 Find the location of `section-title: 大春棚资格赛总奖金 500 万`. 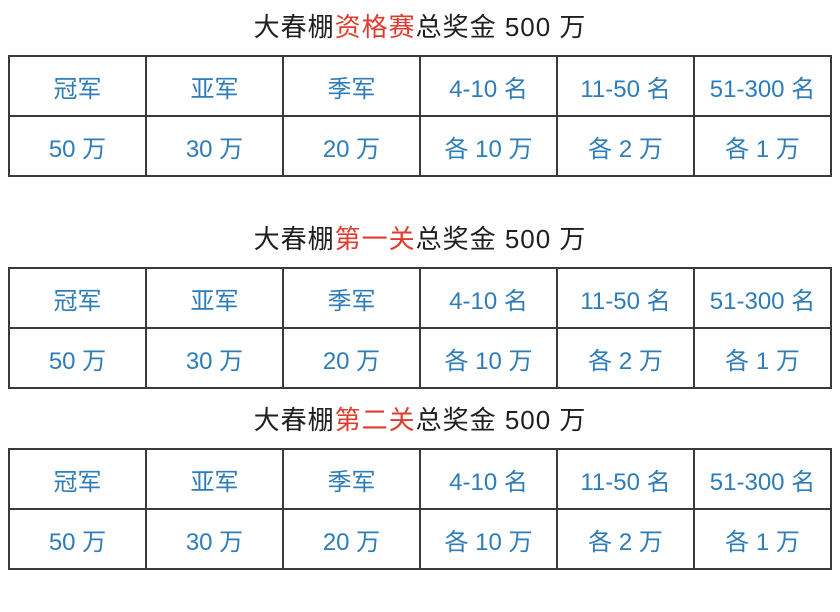

section-title: 大春棚资格赛总奖金 500 万 is located at coordinates (420, 27).